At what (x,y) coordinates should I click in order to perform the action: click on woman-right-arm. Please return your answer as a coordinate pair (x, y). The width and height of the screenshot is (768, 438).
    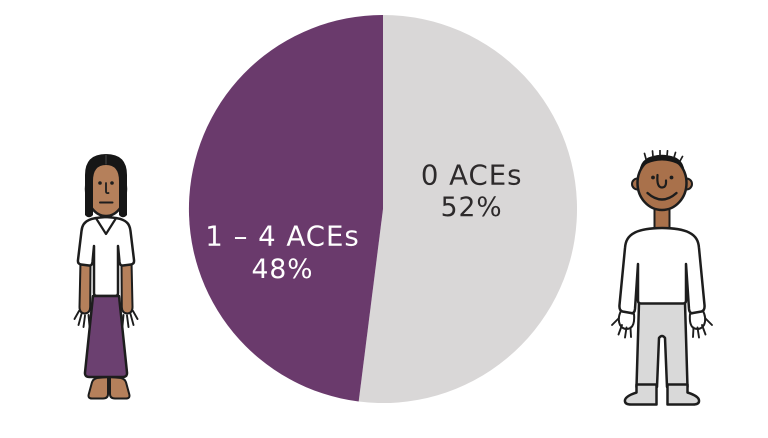
    Looking at the image, I should click on (127, 287).